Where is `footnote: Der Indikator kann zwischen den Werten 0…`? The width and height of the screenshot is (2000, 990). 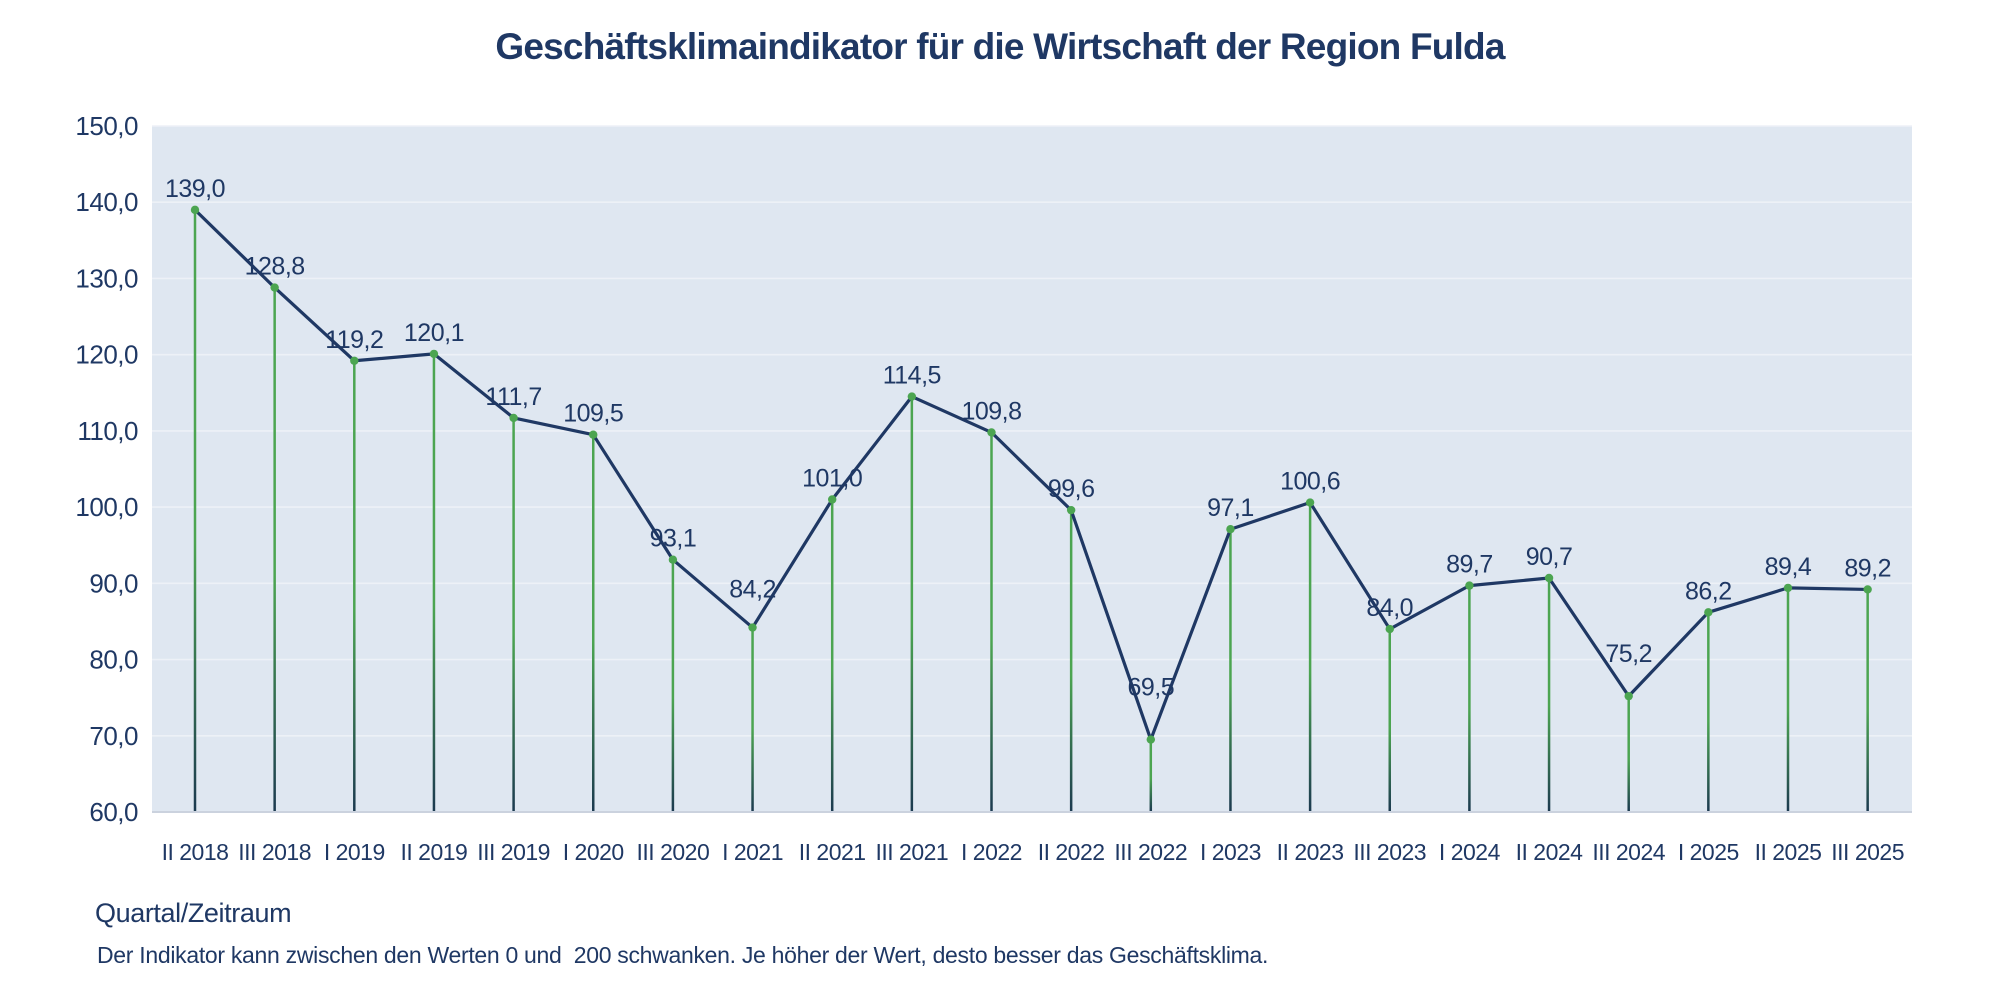 footnote: Der Indikator kann zwischen den Werten 0… is located at coordinates (683, 955).